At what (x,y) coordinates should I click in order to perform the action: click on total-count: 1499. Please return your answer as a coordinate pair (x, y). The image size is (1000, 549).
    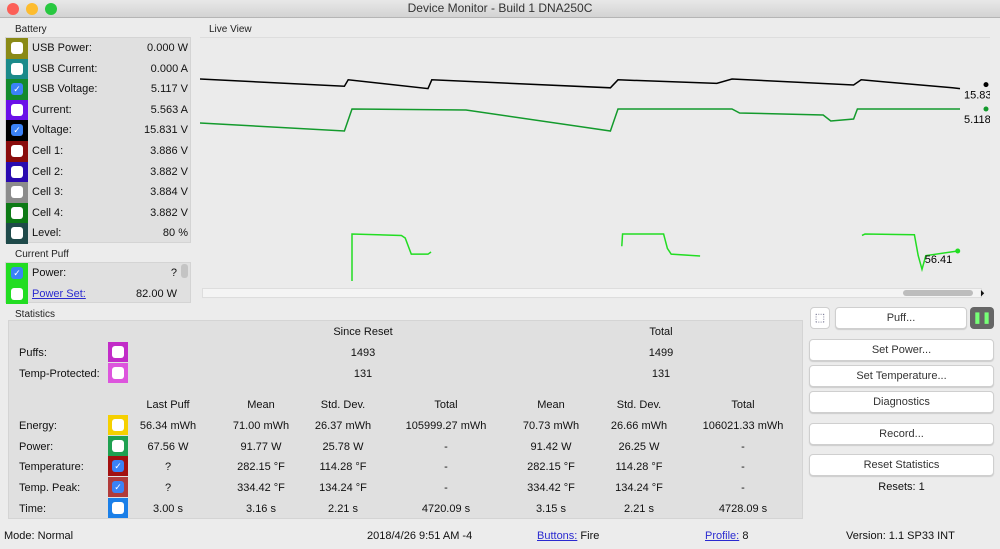
    Looking at the image, I should click on (661, 353).